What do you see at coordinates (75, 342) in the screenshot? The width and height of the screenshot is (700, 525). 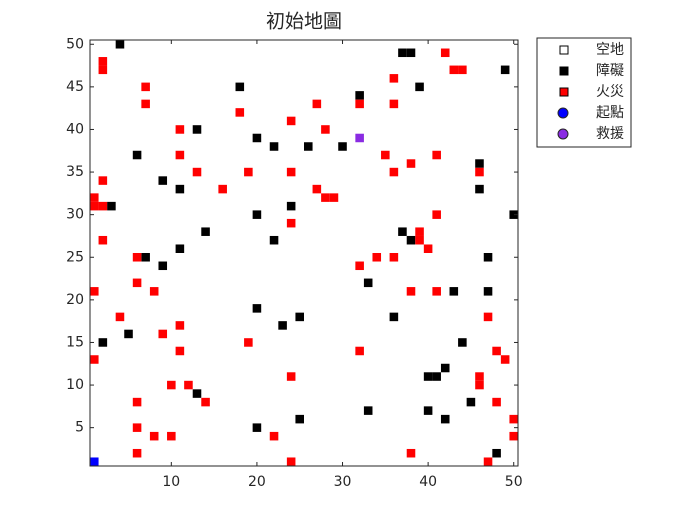 I see `y-tick-label: 15` at bounding box center [75, 342].